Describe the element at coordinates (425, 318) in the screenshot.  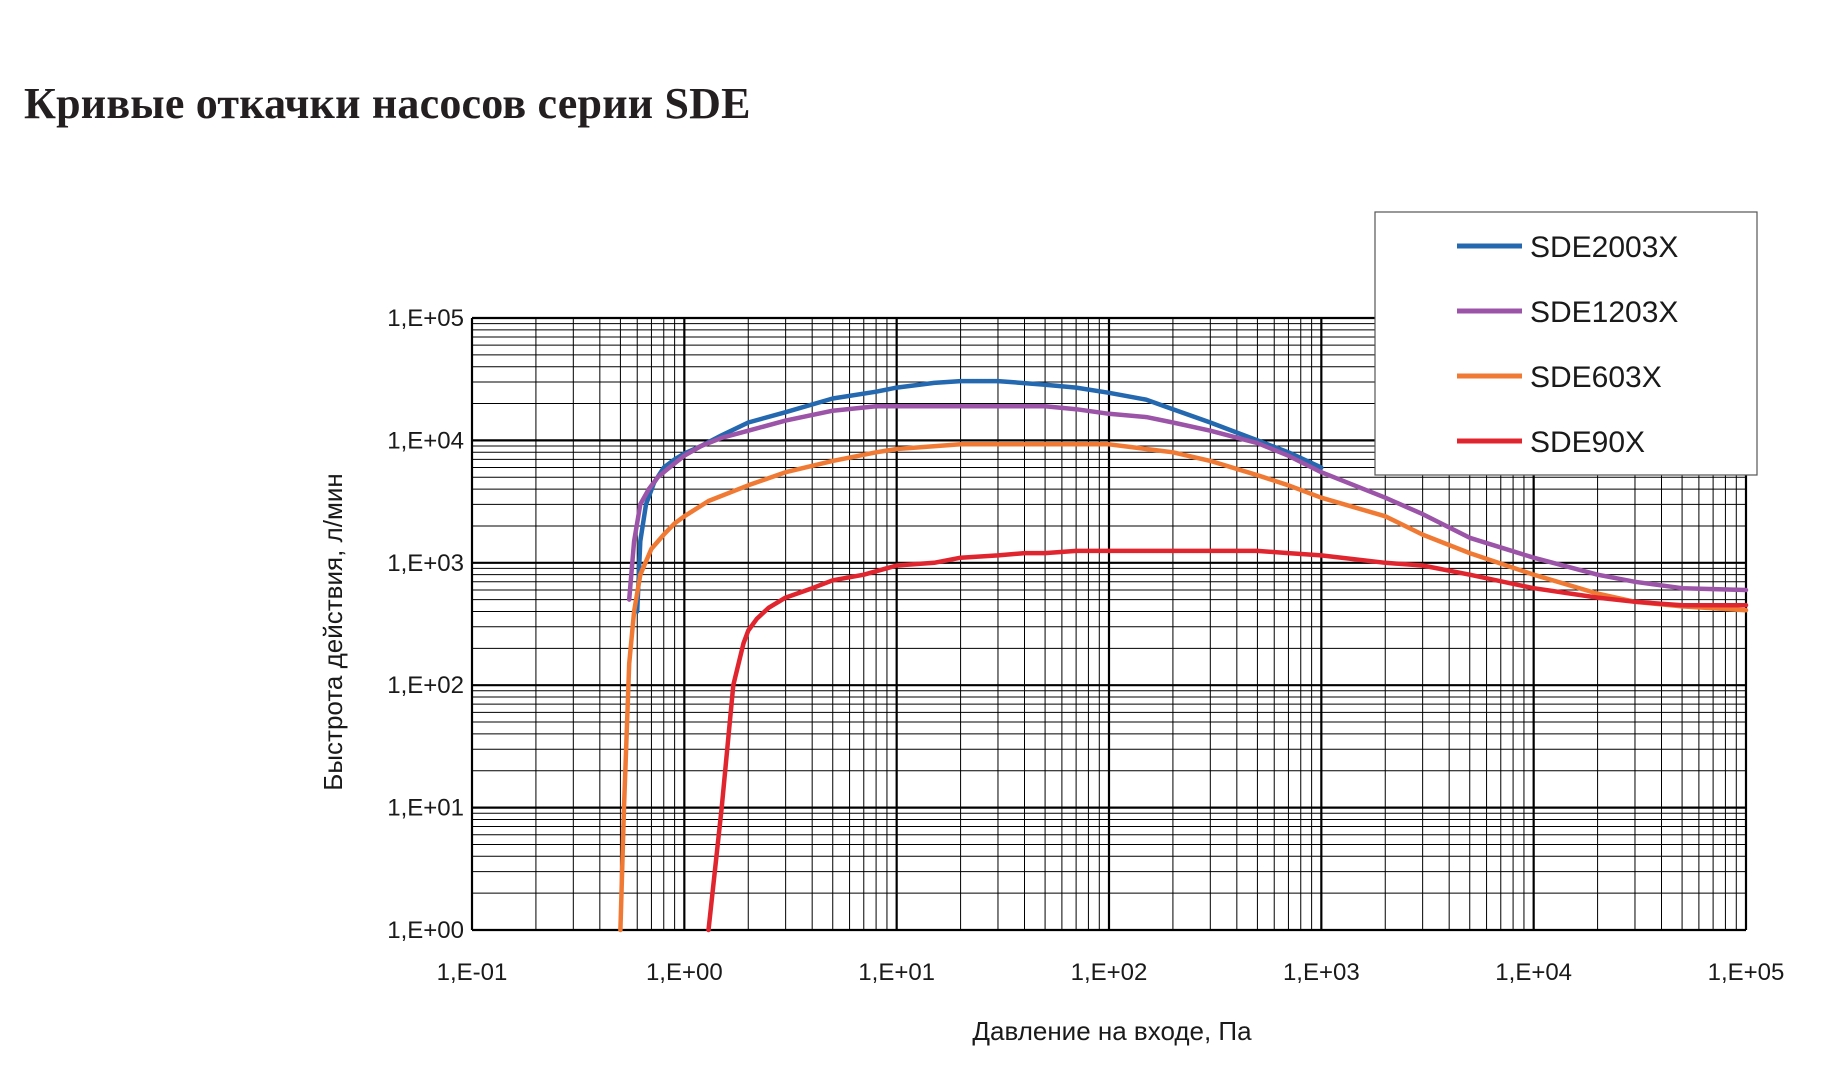
I see `y-tick-label: 1,E+05` at that location.